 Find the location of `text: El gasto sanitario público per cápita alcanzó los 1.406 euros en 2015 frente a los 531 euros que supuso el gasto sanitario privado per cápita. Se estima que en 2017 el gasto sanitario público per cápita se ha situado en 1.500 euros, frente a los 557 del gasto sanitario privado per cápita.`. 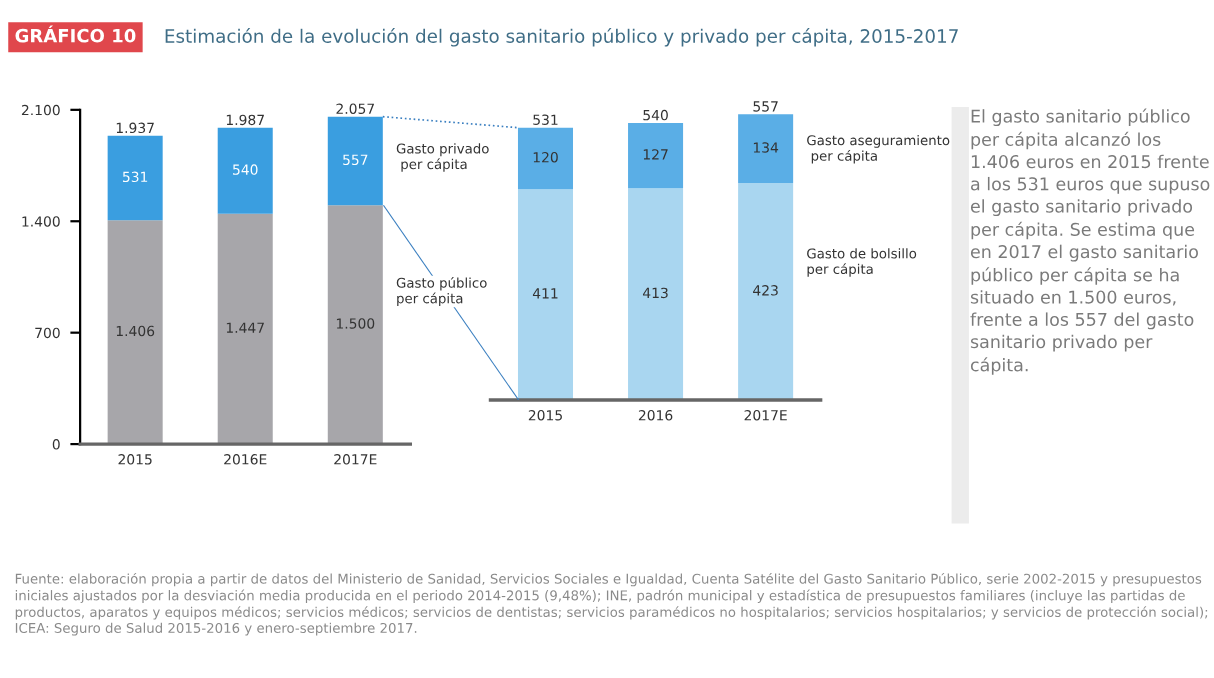

text: El gasto sanitario público per cápita alcanzó los 1.406 euros en 2015 frente a los 531 euros que supuso el gasto sanitario privado per cápita. Se estima que en 2017 el gasto sanitario público per cápita se ha situado en 1.500 euros, frente a los 557 del gasto sanitario privado per cápita. is located at coordinates (1090, 241).